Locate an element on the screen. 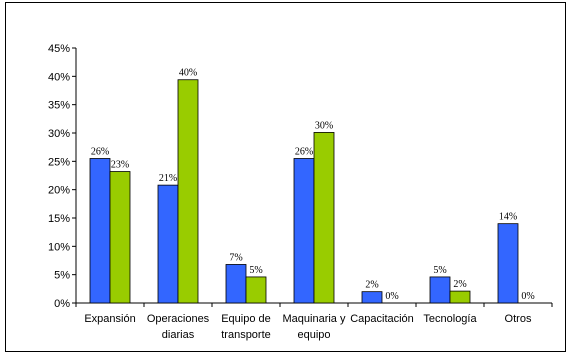 This screenshot has width=571, height=358. y-tick-label: 10% is located at coordinates (59, 247).